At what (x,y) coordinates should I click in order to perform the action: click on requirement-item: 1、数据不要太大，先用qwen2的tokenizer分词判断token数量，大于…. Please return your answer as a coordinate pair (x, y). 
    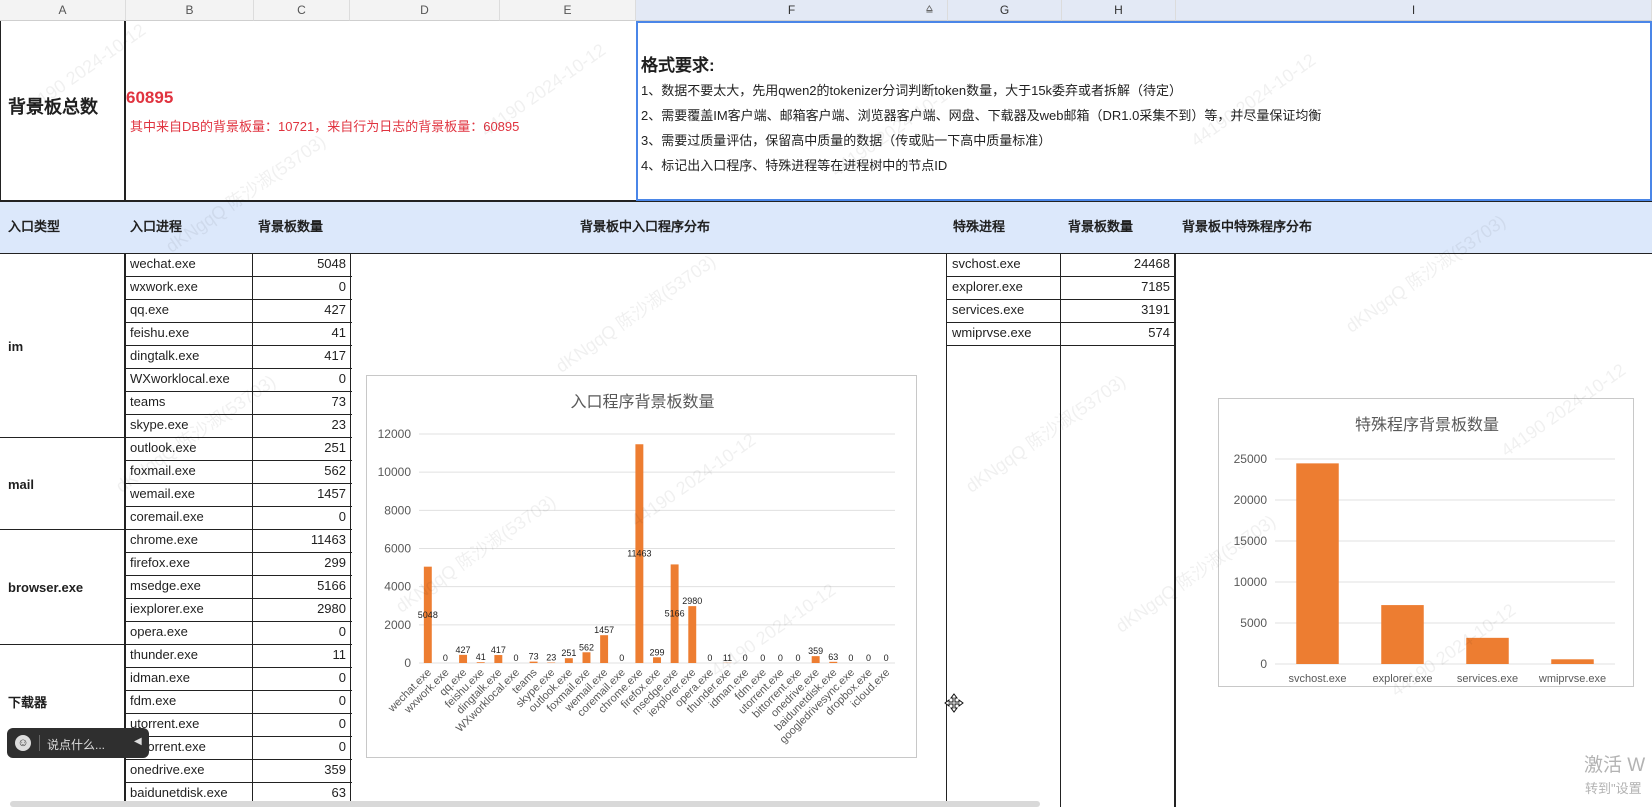
    Looking at the image, I should click on (911, 89).